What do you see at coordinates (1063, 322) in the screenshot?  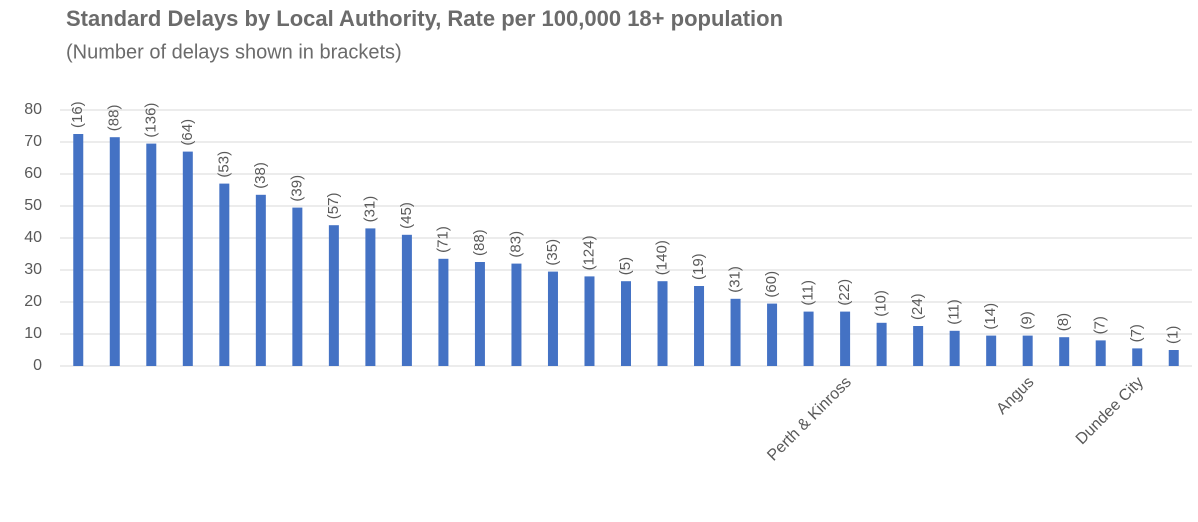 I see `count-label: (8)` at bounding box center [1063, 322].